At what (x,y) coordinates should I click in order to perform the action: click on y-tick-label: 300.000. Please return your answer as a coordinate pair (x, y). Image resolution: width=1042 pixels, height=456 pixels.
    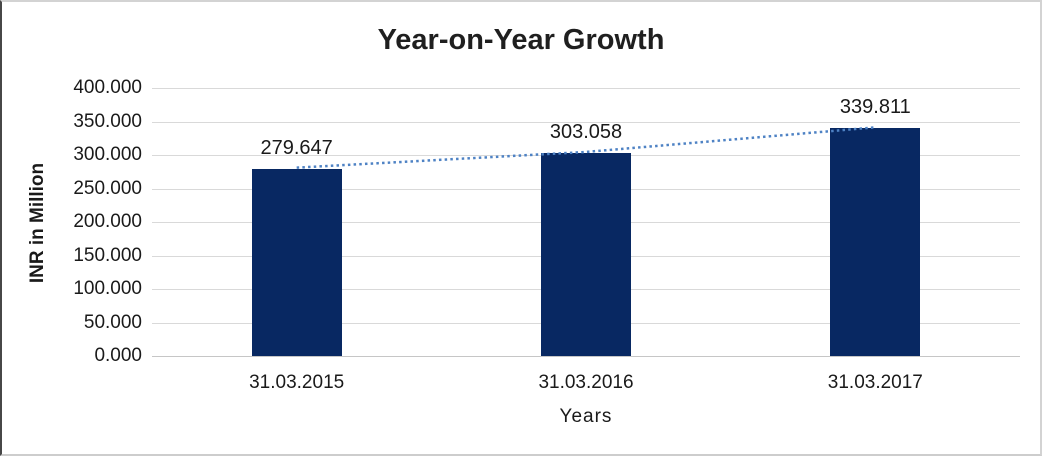
    Looking at the image, I should click on (107, 154).